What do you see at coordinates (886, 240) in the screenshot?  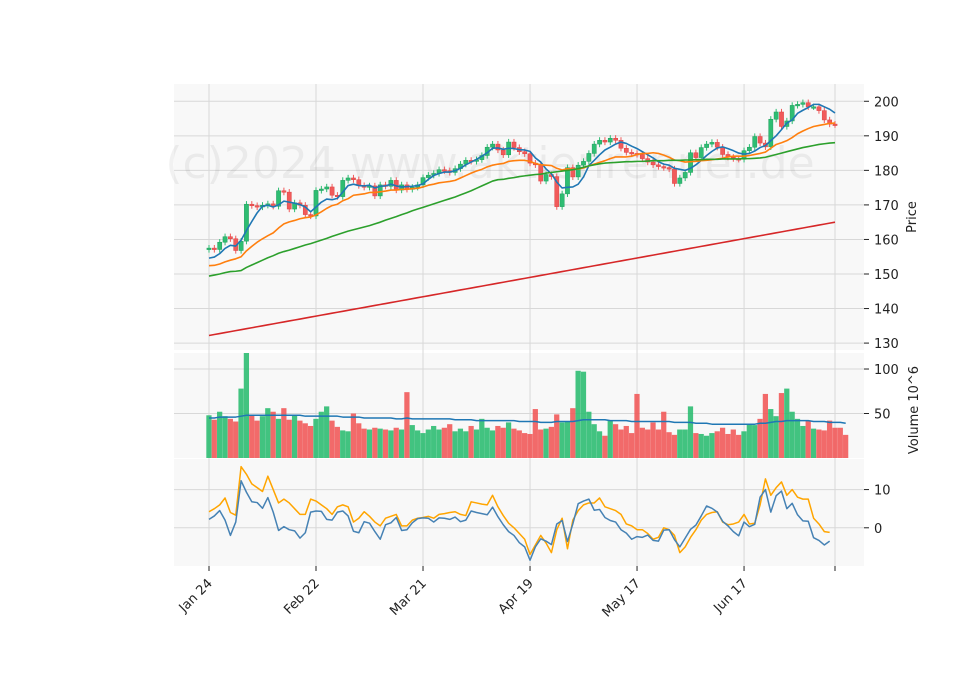 I see `price-y-tick-label: 160` at bounding box center [886, 240].